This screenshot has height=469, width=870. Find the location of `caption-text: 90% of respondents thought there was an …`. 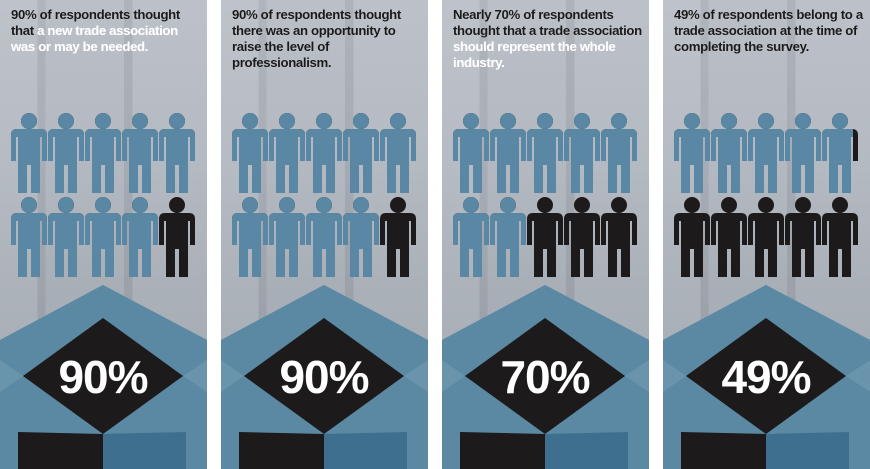

caption-text: 90% of respondents thought there was an … is located at coordinates (316, 38).